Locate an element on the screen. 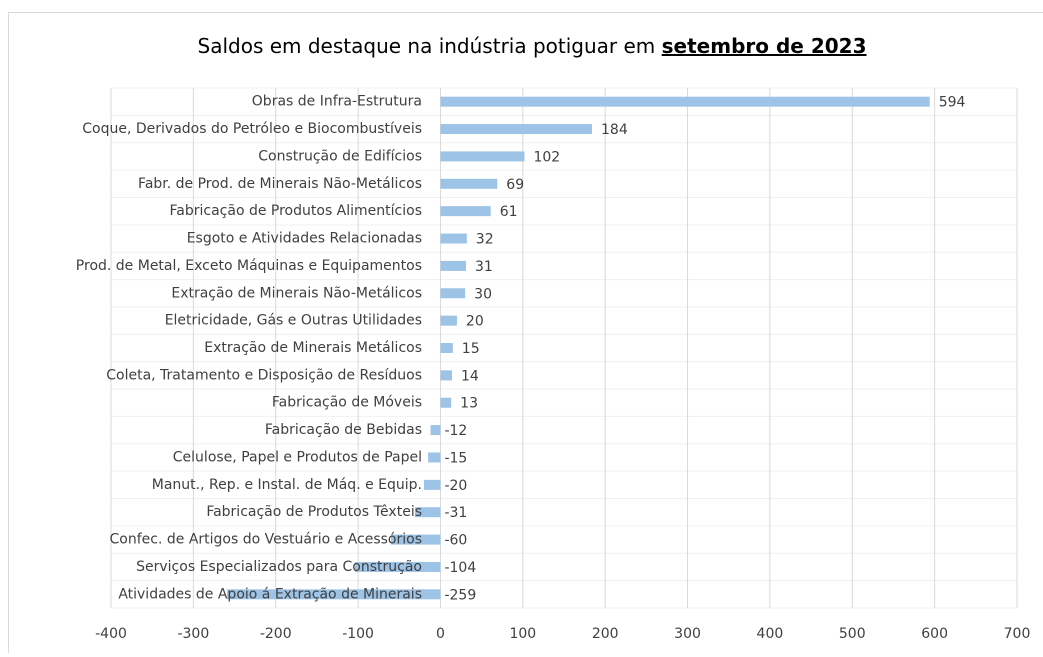 This screenshot has height=657, width=1043. y-tick-label: Esgoto e Atividades Relacionadas is located at coordinates (304, 239).